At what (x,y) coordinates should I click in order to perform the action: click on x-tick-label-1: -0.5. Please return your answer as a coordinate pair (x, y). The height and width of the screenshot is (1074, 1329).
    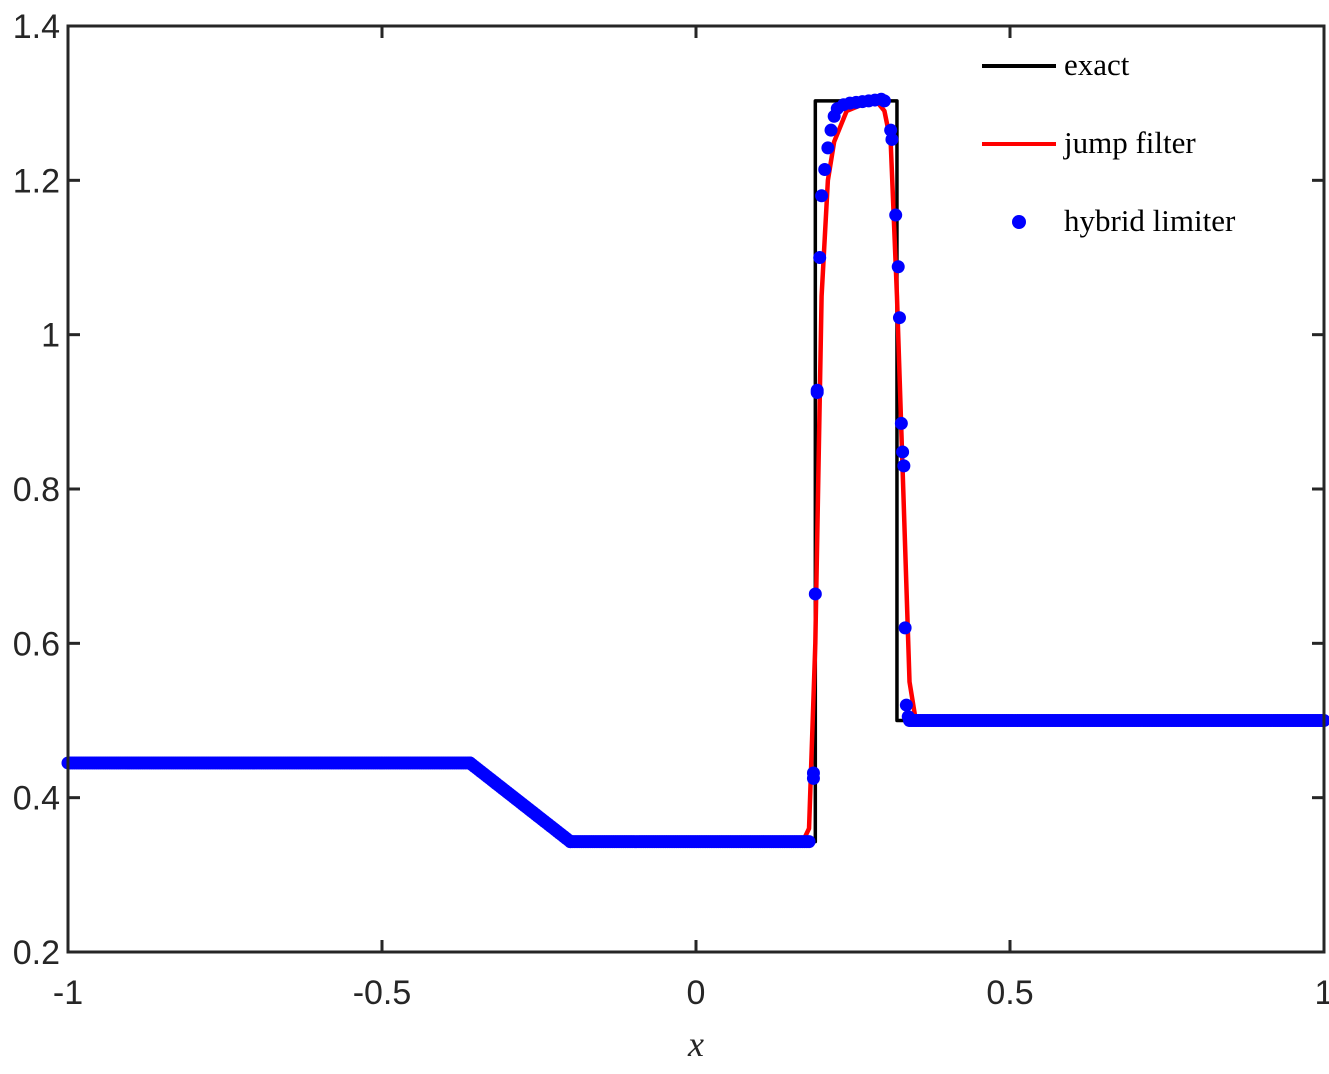
    Looking at the image, I should click on (382, 993).